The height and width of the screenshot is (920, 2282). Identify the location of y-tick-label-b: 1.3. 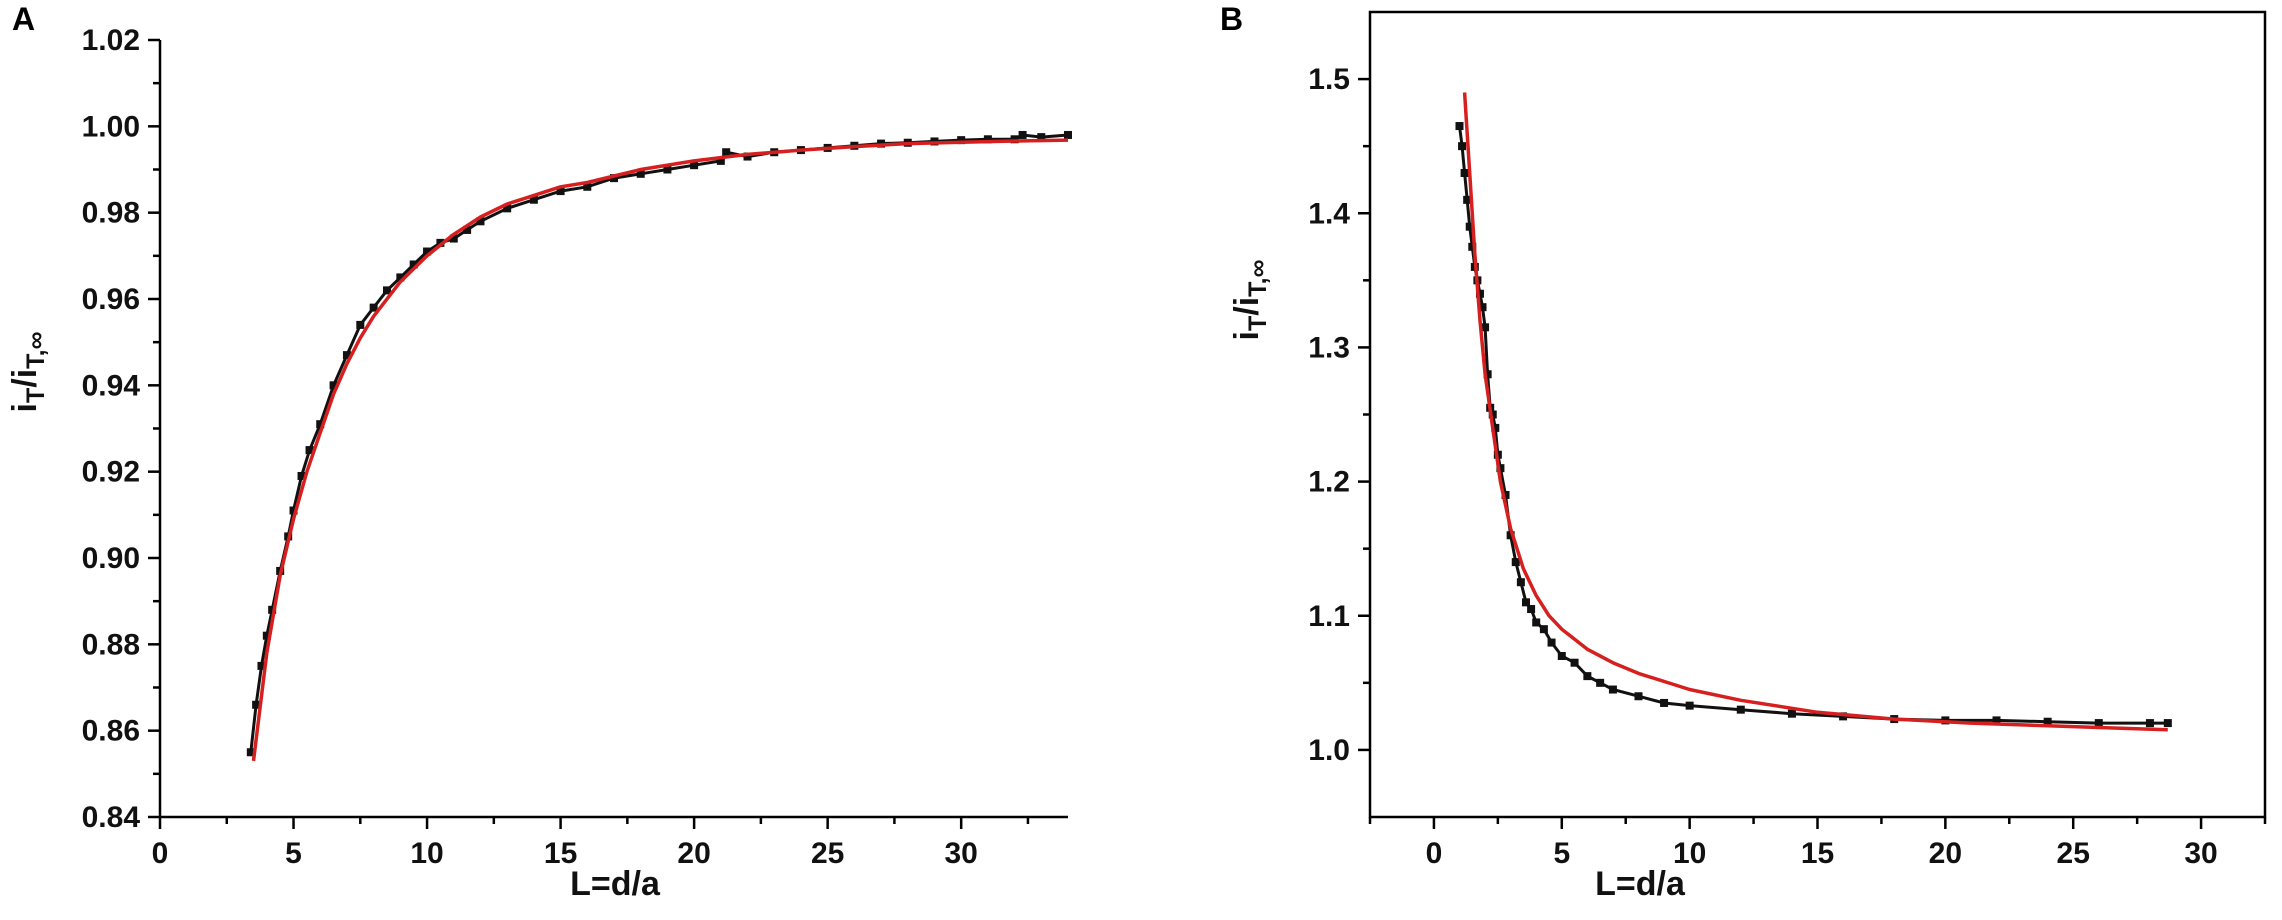
(1329, 347).